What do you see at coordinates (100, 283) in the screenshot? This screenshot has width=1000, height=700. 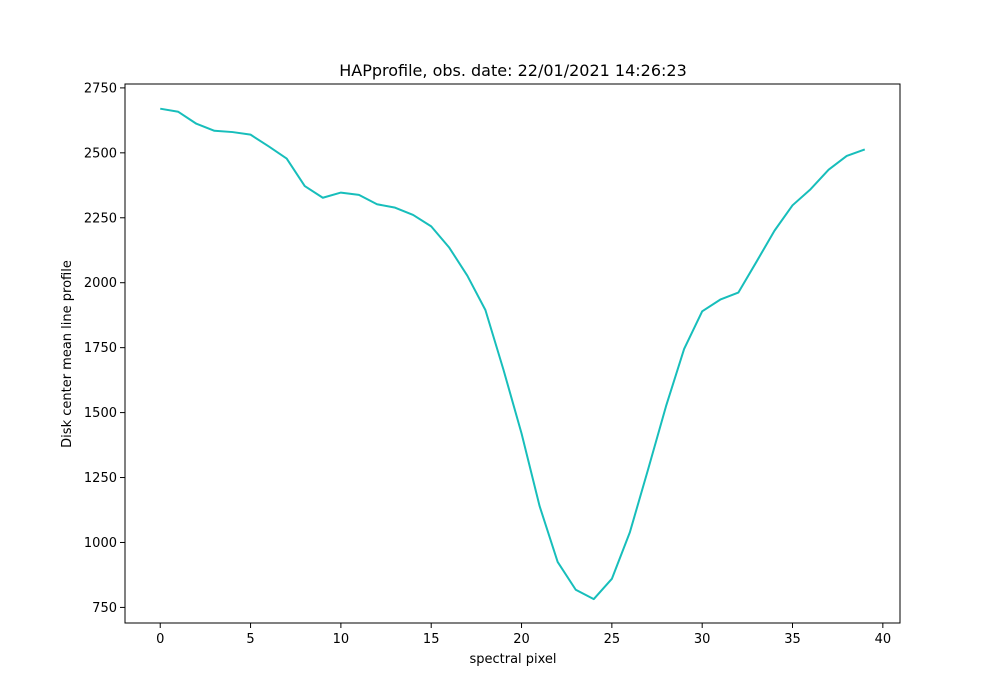 I see `y-tick-label-2000: 2000` at bounding box center [100, 283].